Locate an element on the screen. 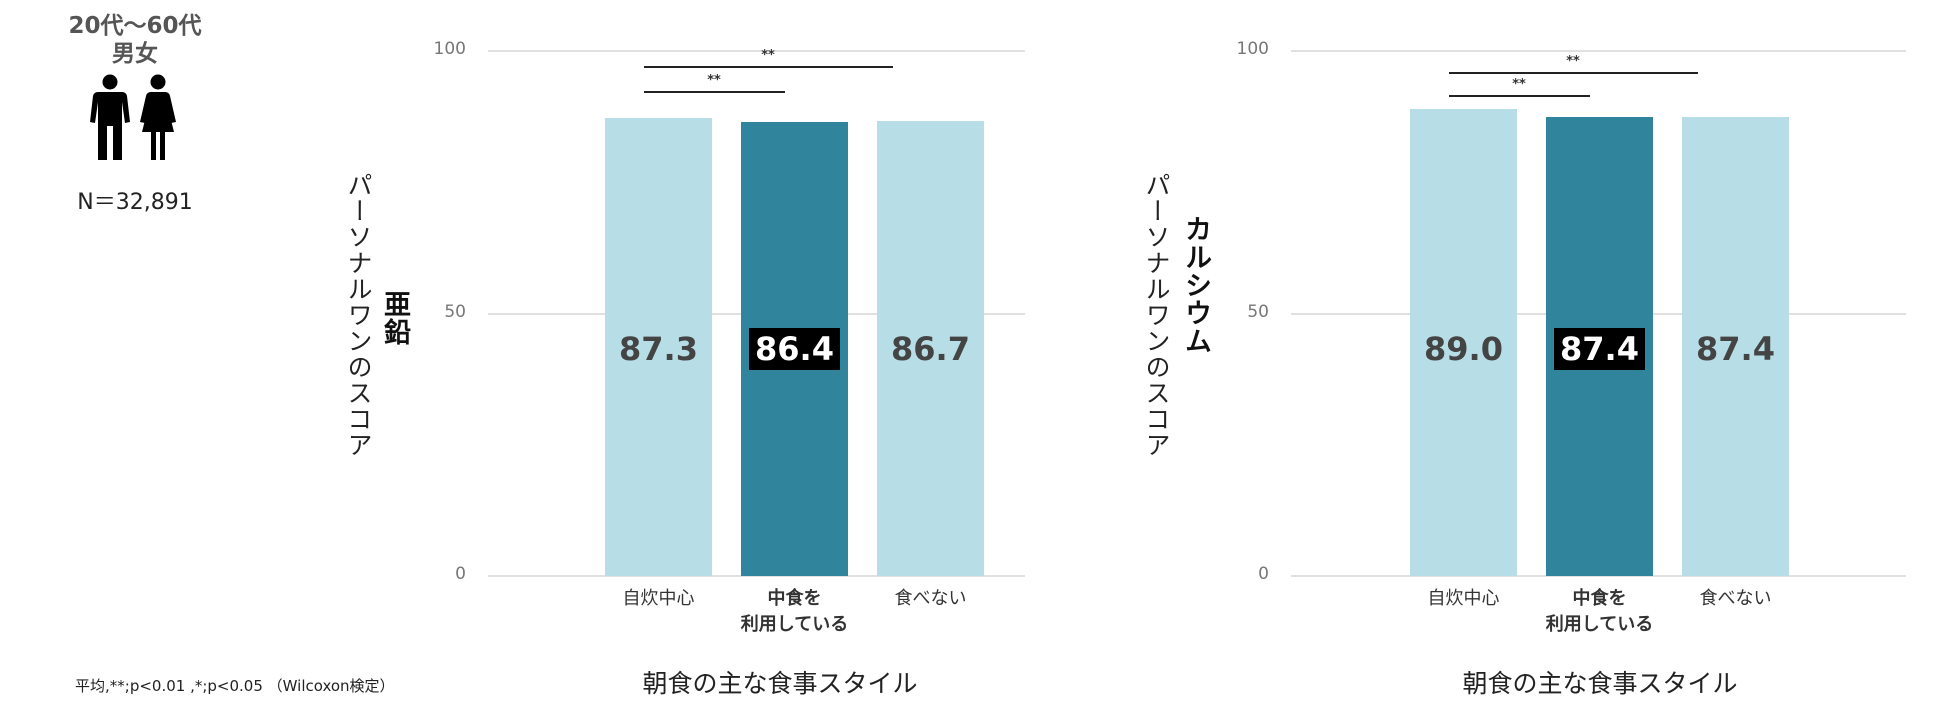  value-label: 87.3 is located at coordinates (658, 349).